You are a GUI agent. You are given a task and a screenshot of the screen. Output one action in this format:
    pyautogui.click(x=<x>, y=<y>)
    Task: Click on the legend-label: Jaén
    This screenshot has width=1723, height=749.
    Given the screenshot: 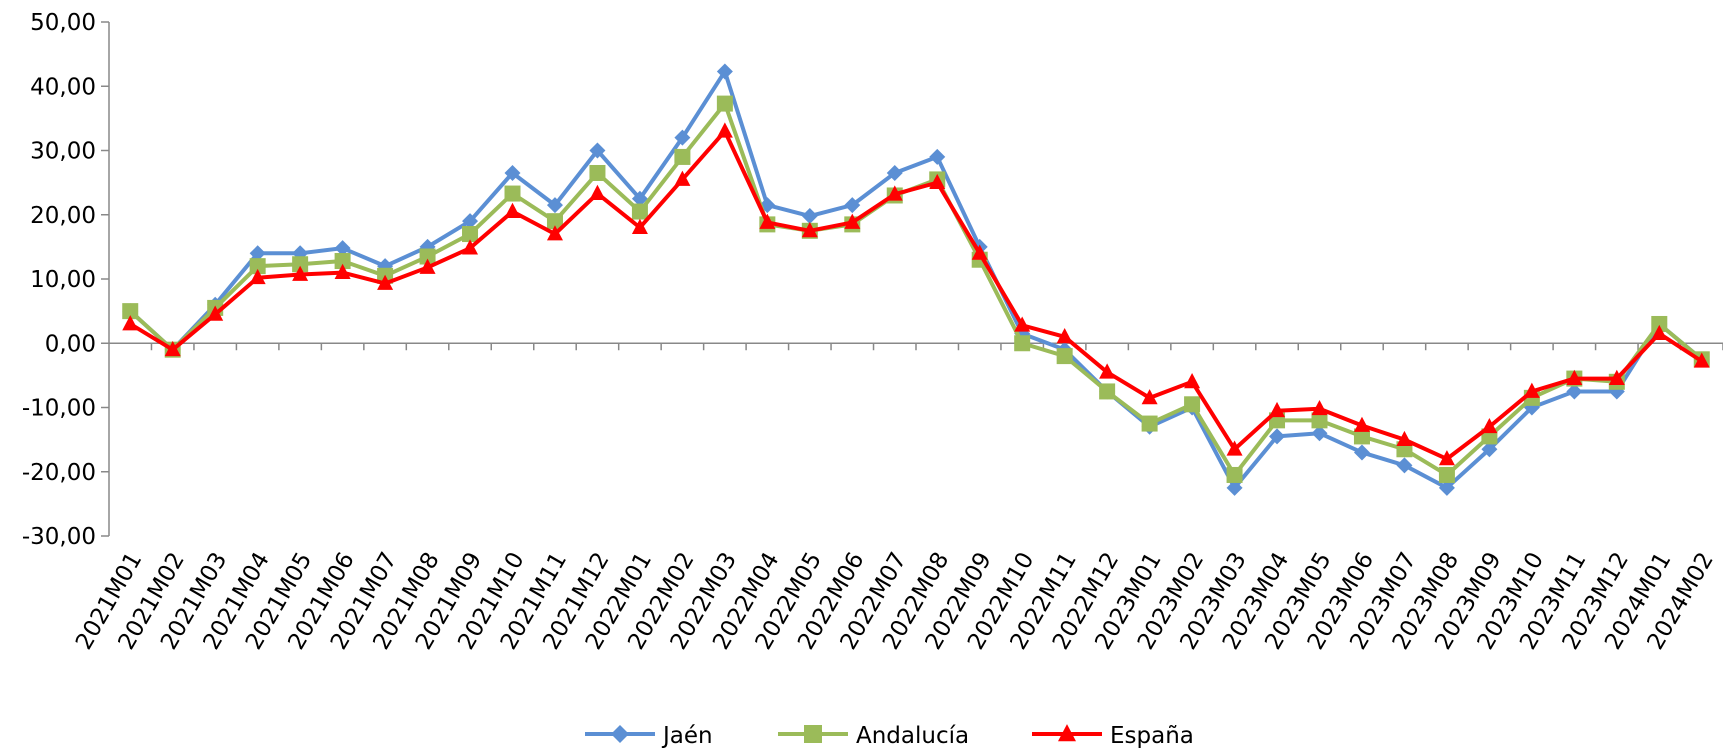 What is the action you would take?
    pyautogui.click(x=687, y=736)
    